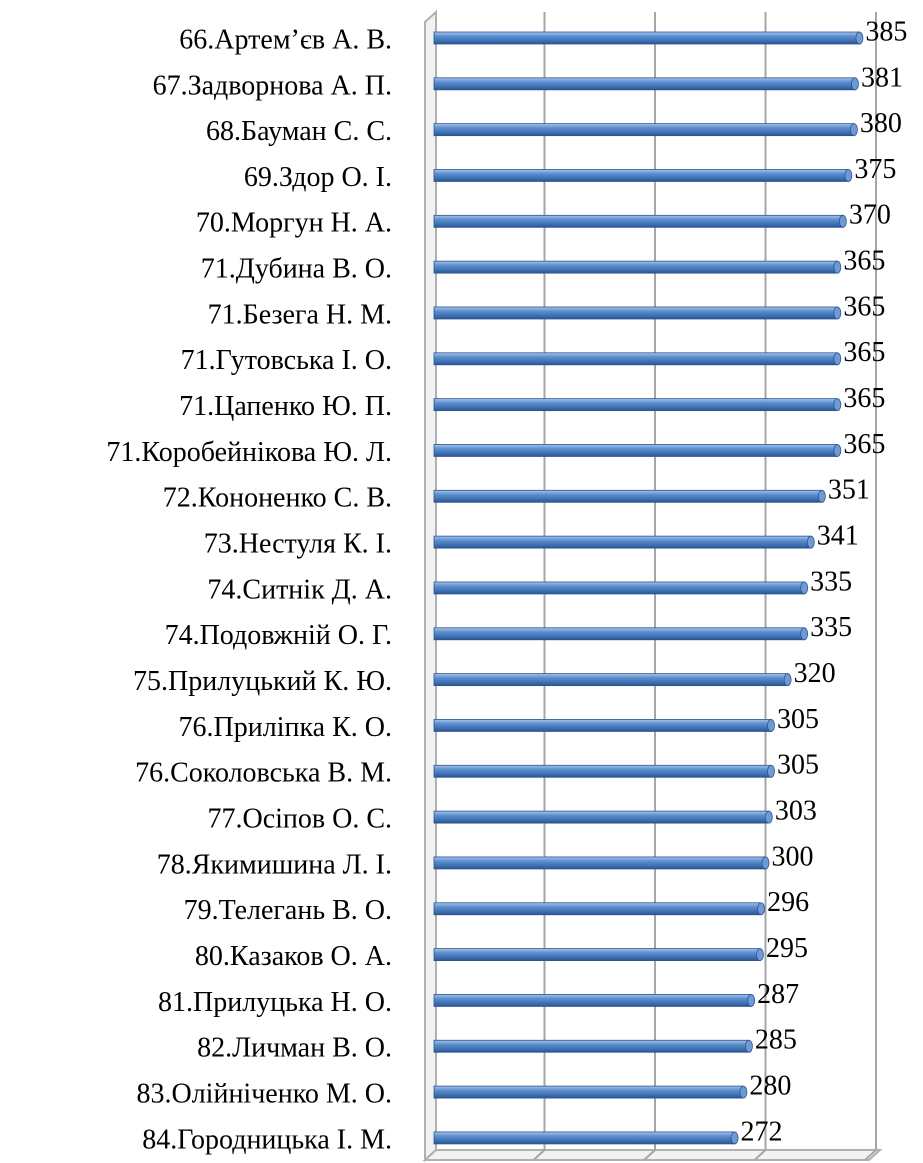 This screenshot has width=923, height=1163. What do you see at coordinates (298, 544) in the screenshot?
I see `y-tick-label: 73.Нестуля К. І.` at bounding box center [298, 544].